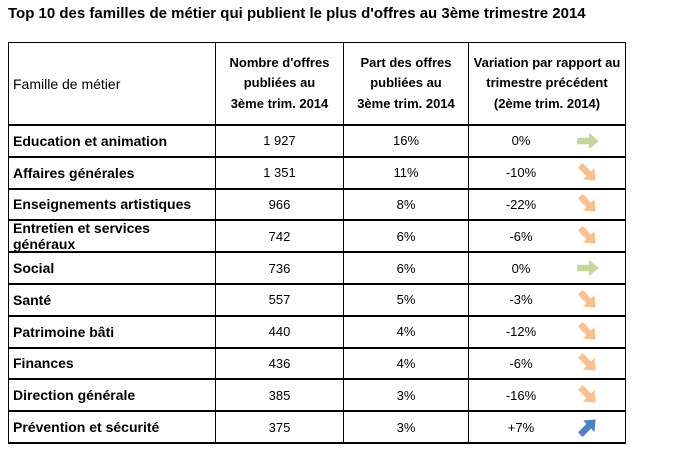 The image size is (678, 460). What do you see at coordinates (112, 300) in the screenshot?
I see `cell-famille: Santé` at bounding box center [112, 300].